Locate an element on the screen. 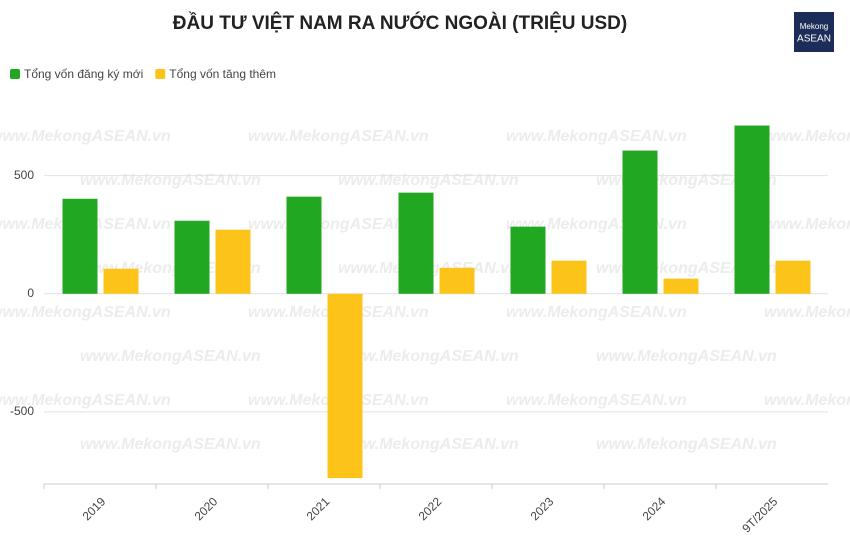 Image resolution: width=850 pixels, height=547 pixels. y-tick-label: 500 is located at coordinates (24, 175).